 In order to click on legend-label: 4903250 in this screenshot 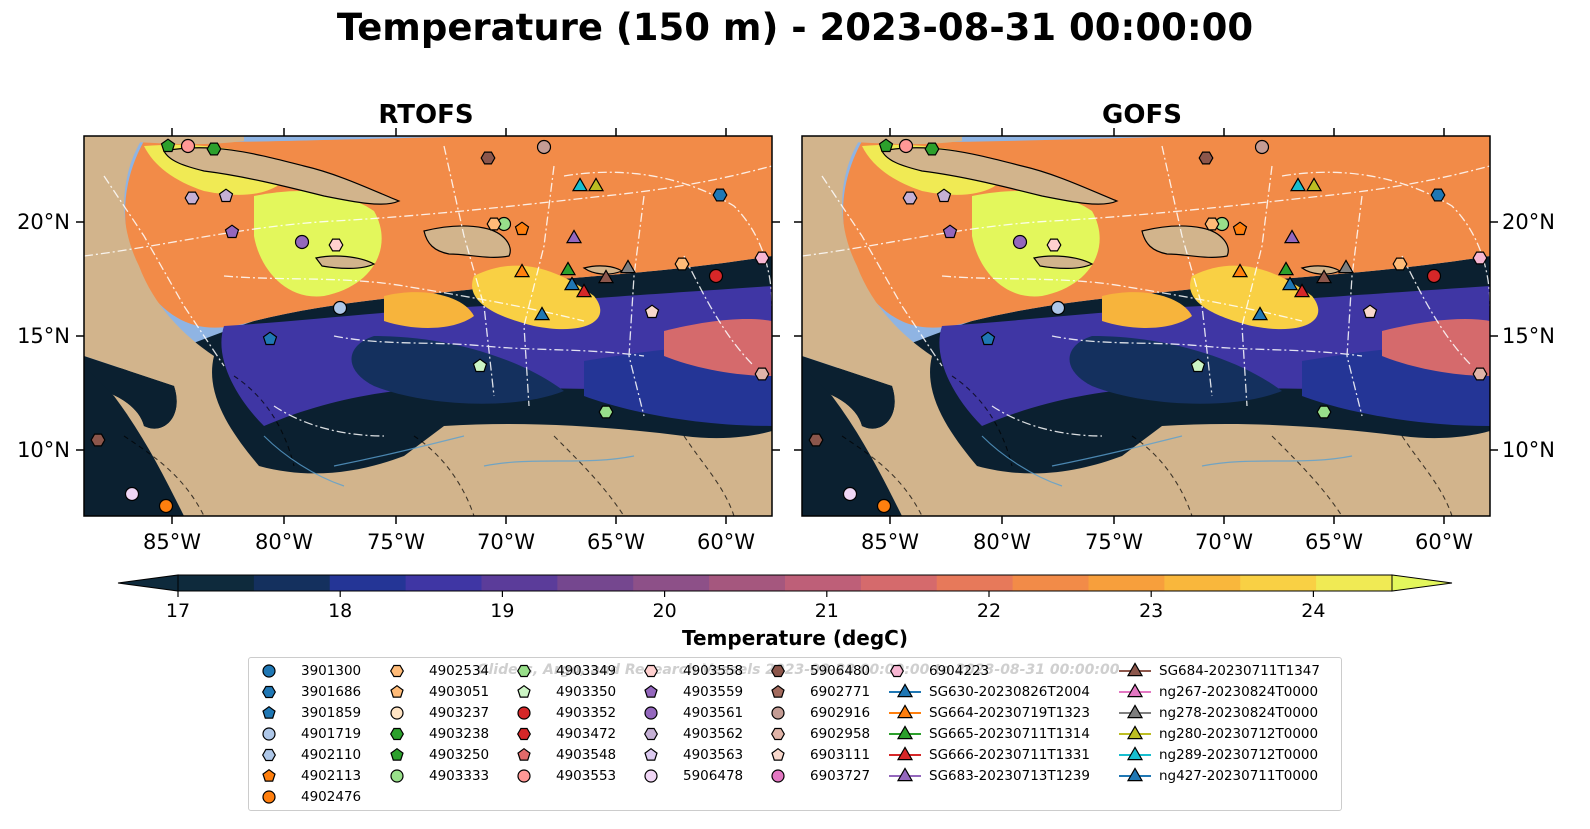, I will do `click(459, 755)`.